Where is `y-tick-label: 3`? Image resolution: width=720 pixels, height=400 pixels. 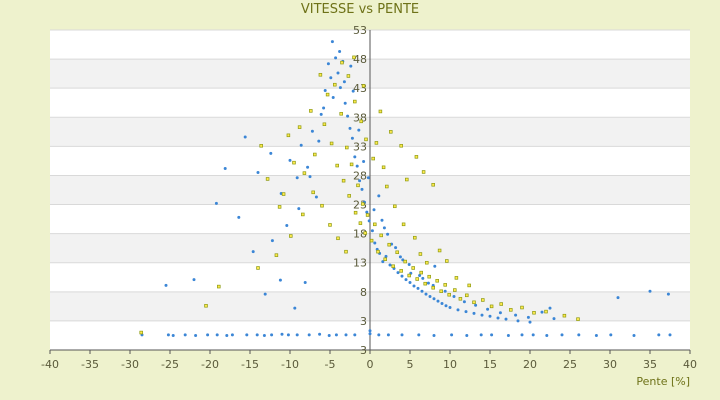 y-tick-label: 3 is located at coordinates (363, 350).